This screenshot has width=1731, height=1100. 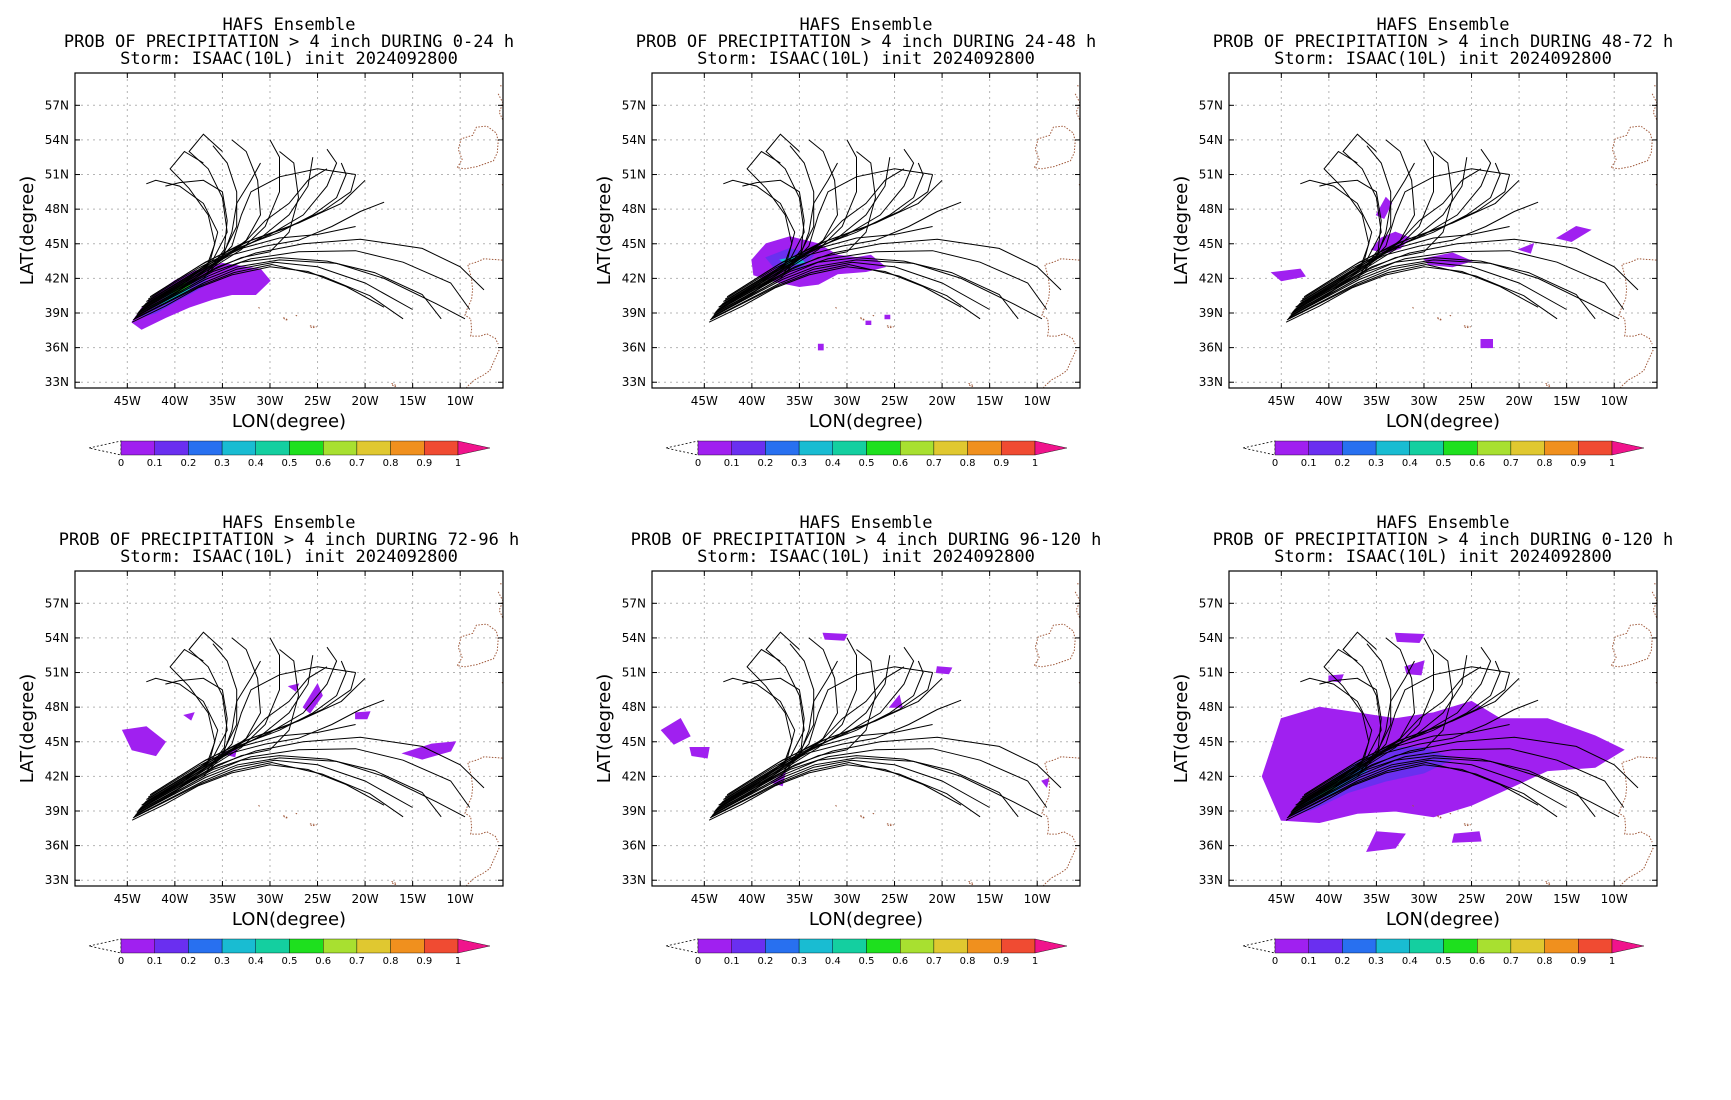 I want to click on plot-frame, so click(x=1443, y=728).